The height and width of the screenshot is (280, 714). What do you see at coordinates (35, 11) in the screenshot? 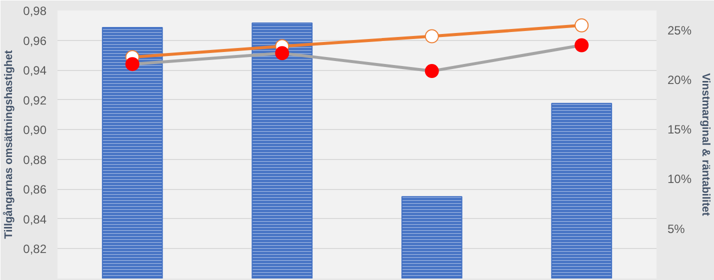
I see `y-tick-label: 0,98` at bounding box center [35, 11].